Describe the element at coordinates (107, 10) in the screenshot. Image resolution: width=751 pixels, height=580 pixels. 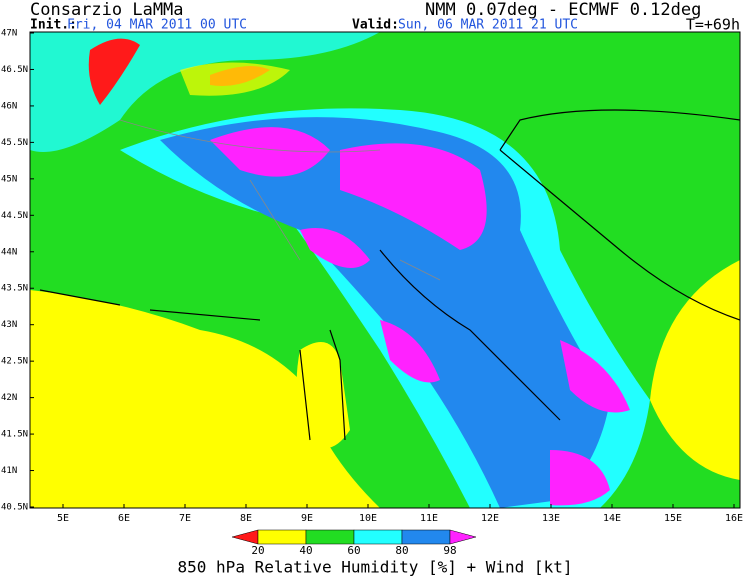
I see `title: Consarzio LaMMa` at that location.